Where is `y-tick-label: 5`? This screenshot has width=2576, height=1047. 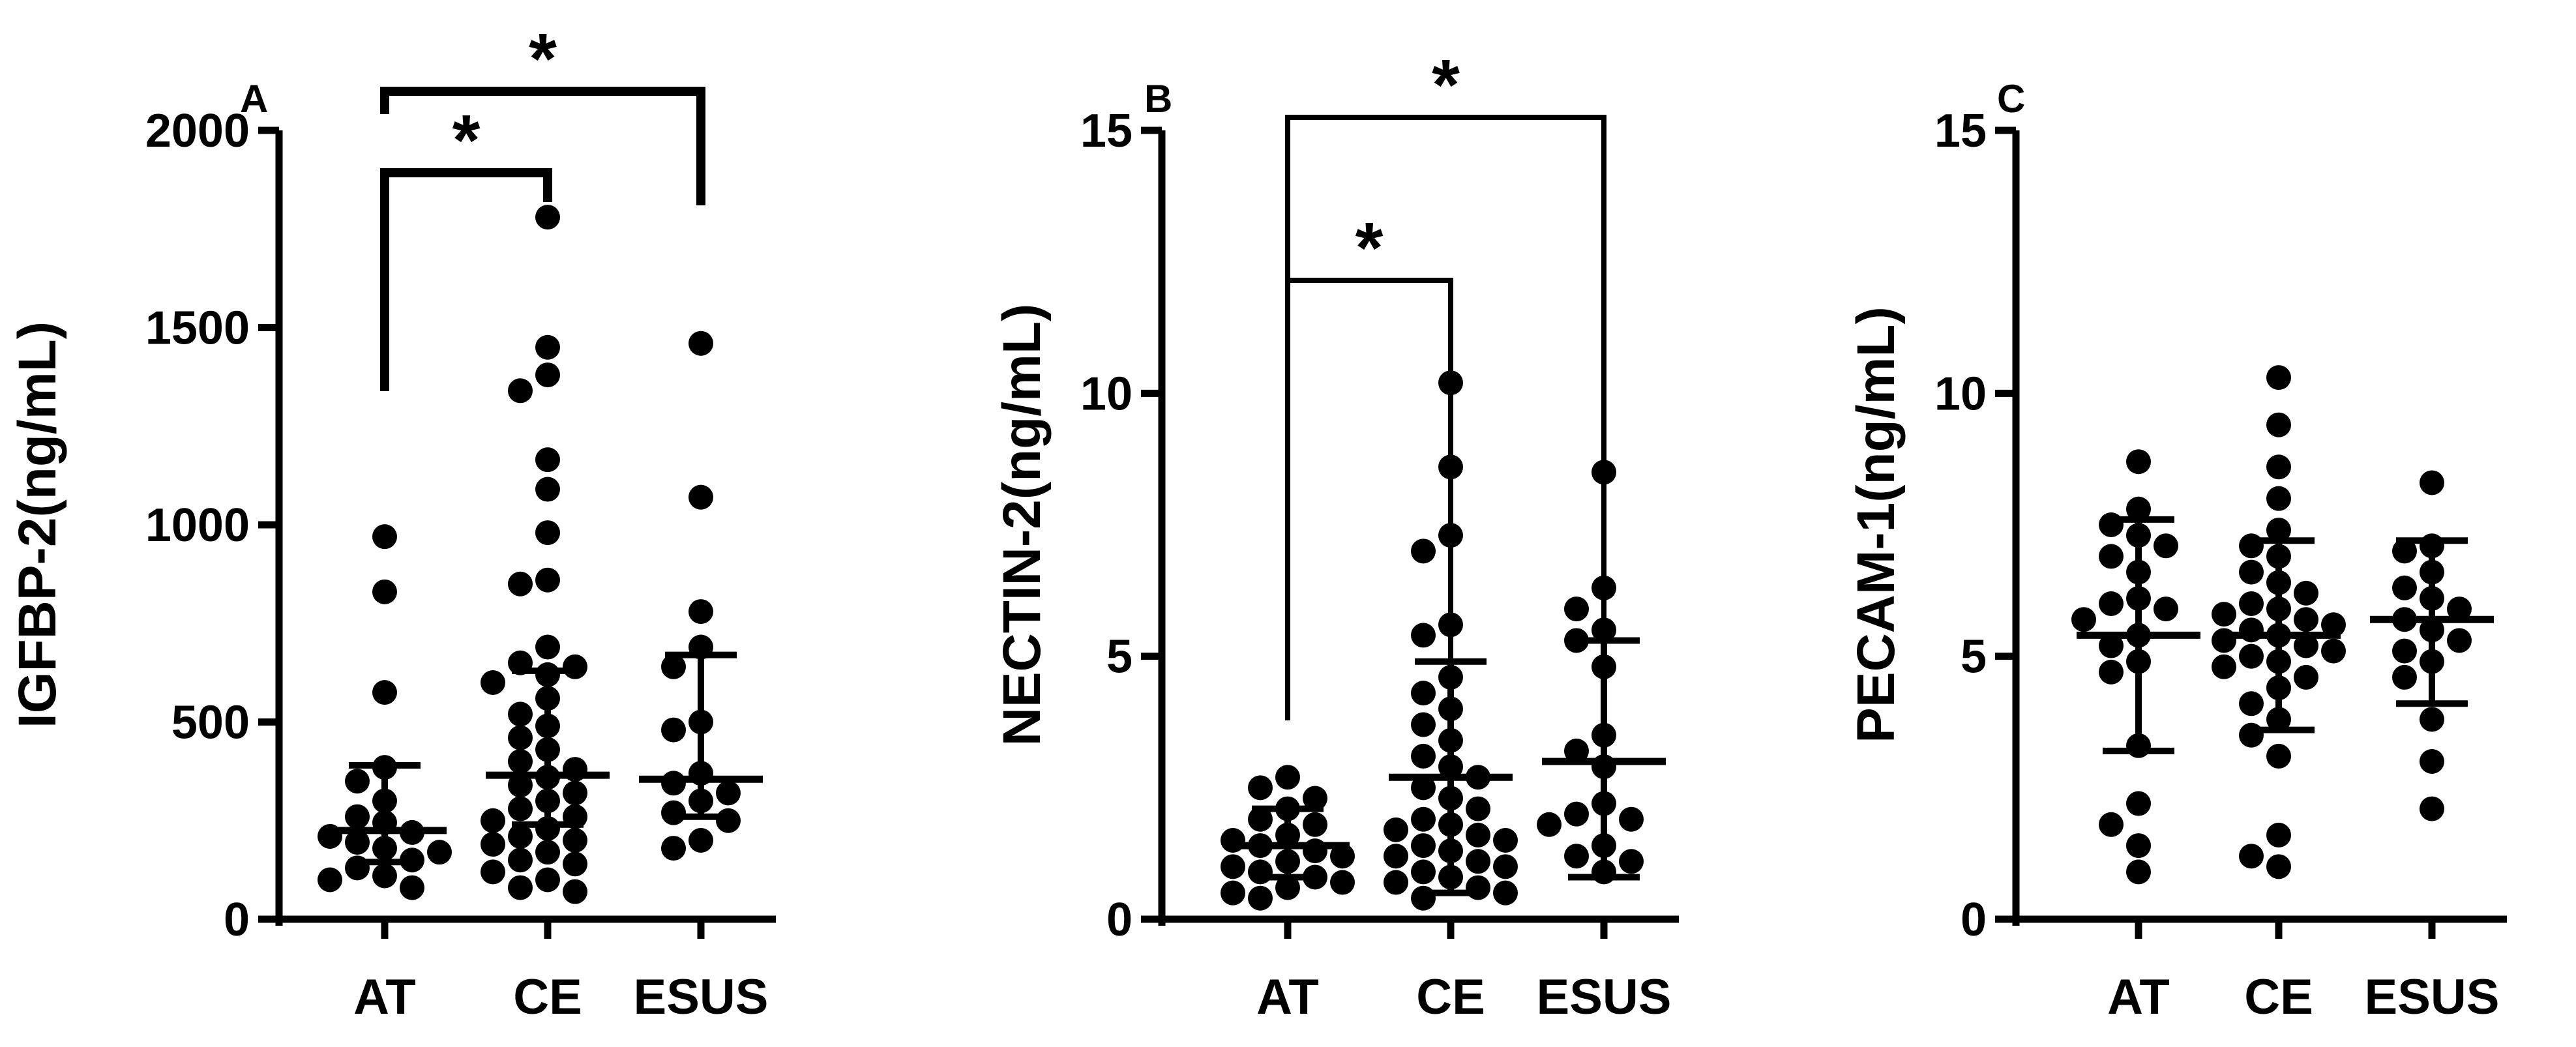
y-tick-label: 5 is located at coordinates (1119, 657).